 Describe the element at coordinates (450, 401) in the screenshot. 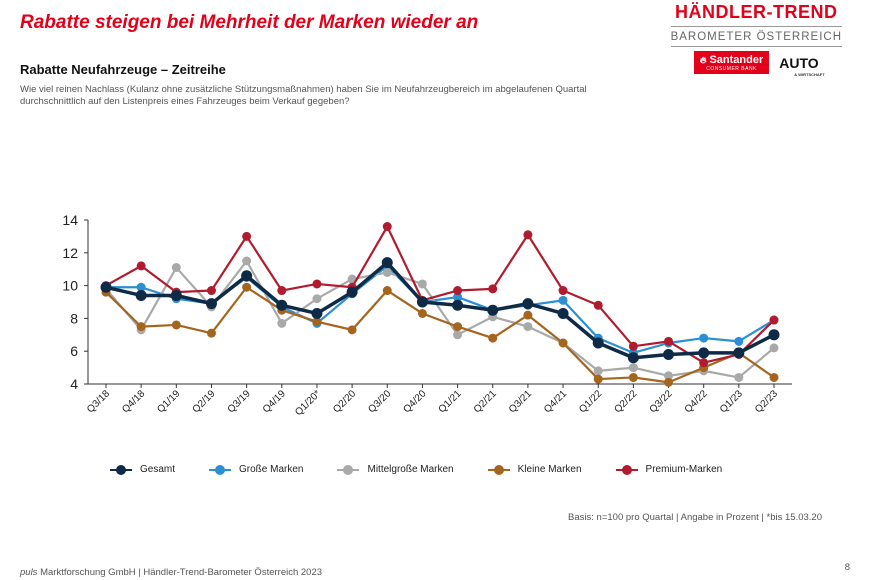

I see `x-tick-label: Q1/21` at that location.